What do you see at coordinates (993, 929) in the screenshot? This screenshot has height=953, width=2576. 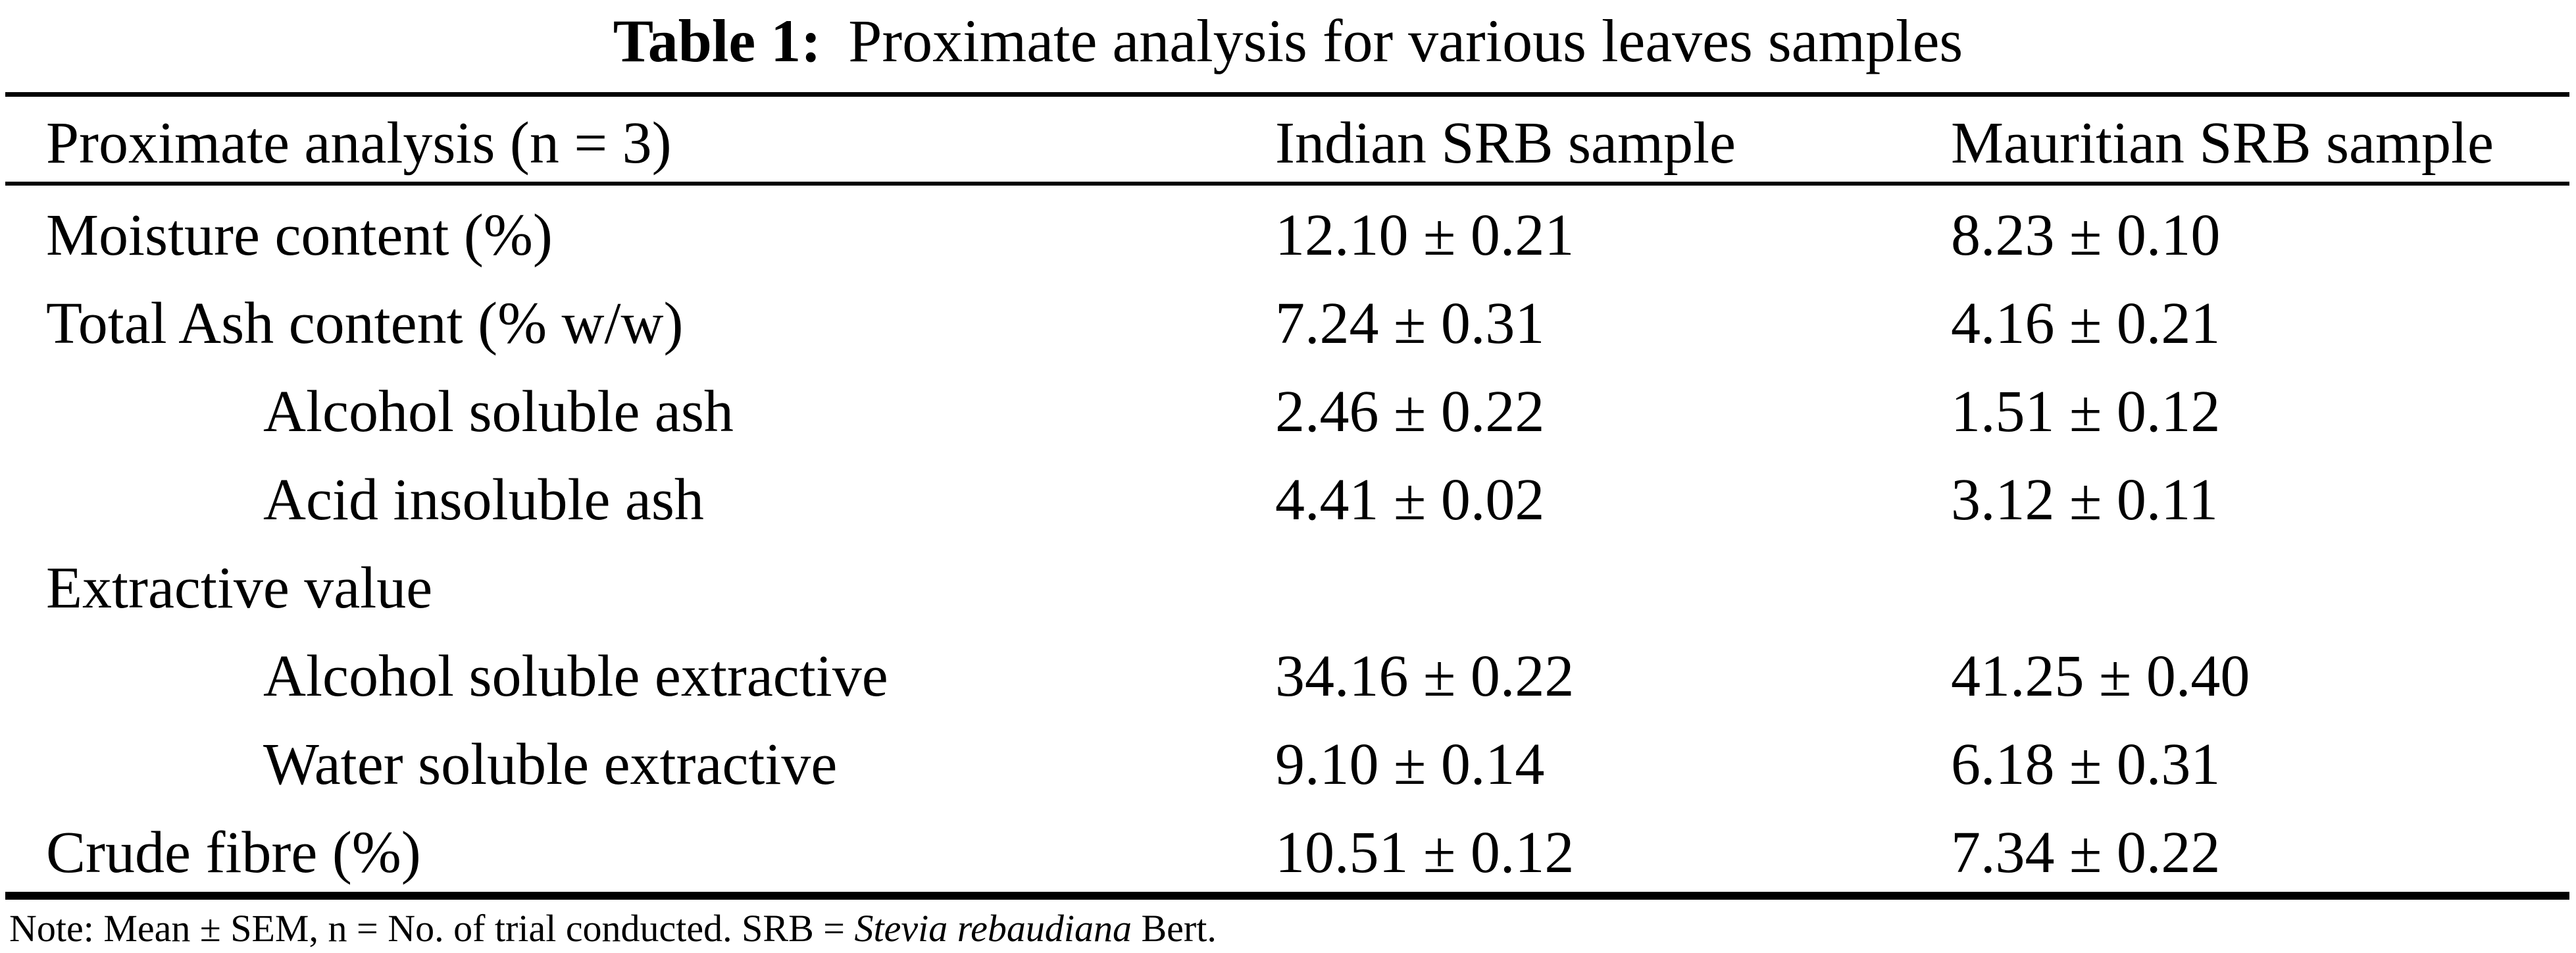 I see `footnote-species-name: Stevia rebaudiana` at bounding box center [993, 929].